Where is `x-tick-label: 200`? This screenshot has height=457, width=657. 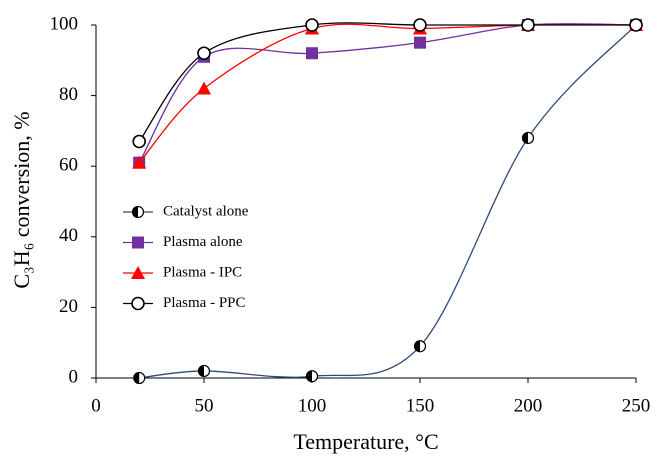
x-tick-label: 200 is located at coordinates (528, 405).